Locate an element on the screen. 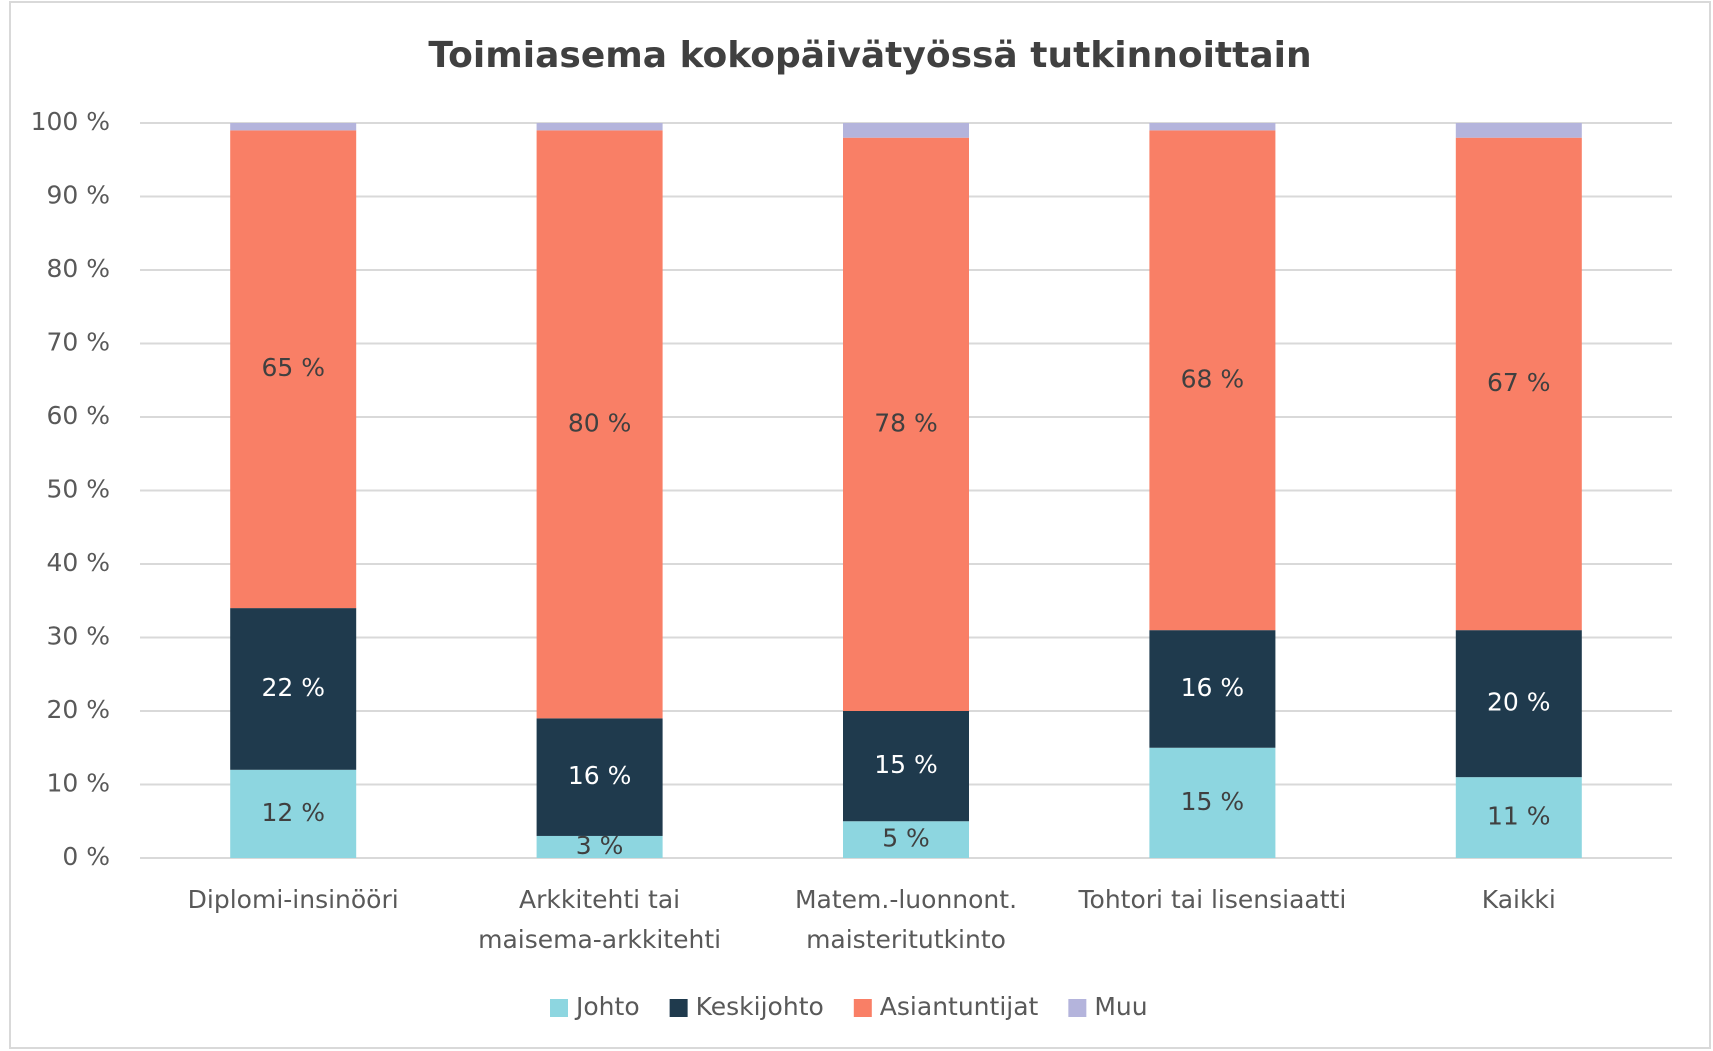  y-tick-label: 100 % is located at coordinates (70, 121).